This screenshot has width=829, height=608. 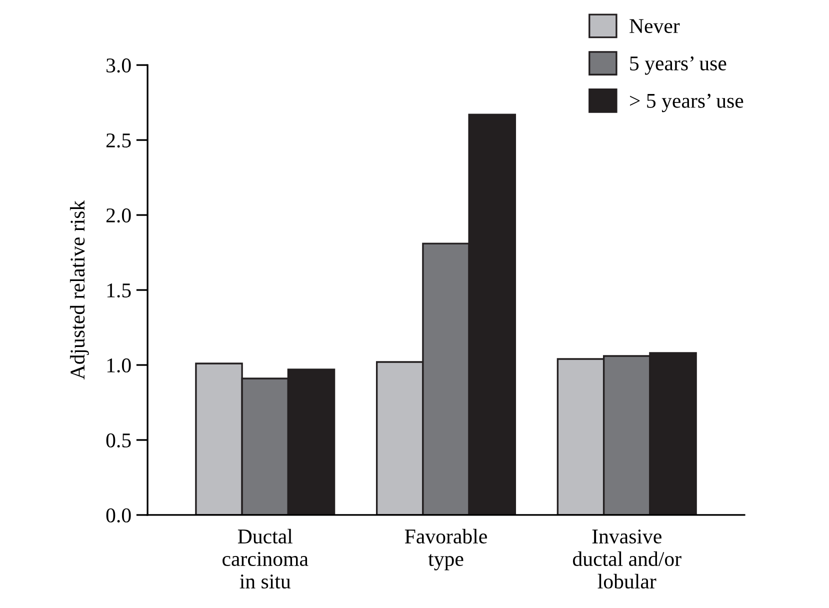 I want to click on y-tick-label: 3.0, so click(x=118, y=65).